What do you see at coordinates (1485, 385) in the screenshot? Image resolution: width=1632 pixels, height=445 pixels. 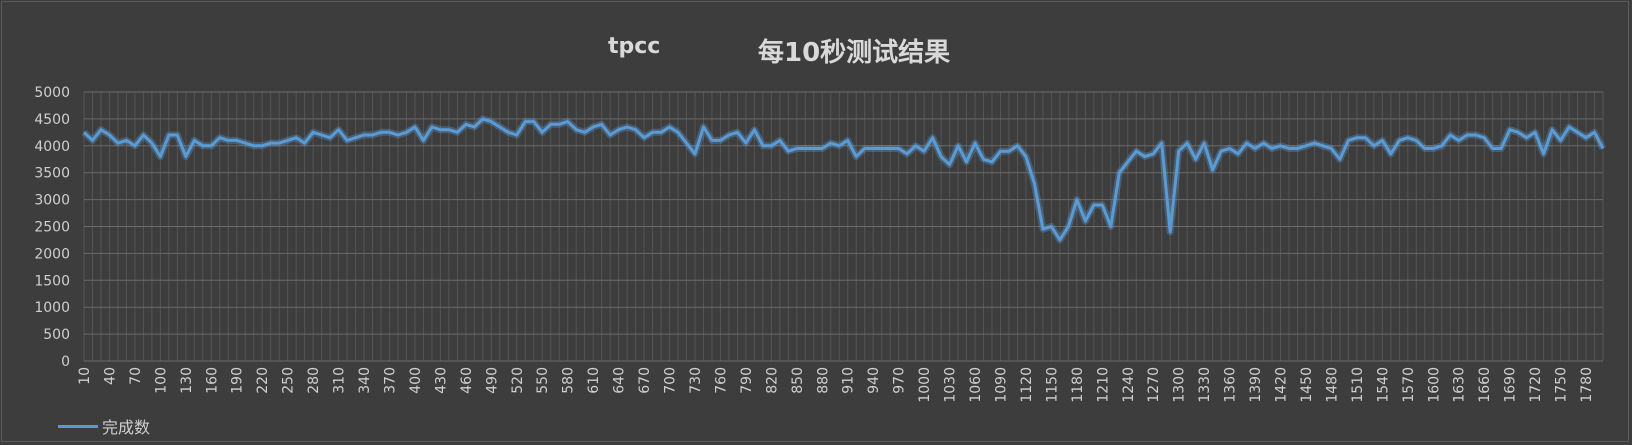 I see `x-tick-label: 1660` at bounding box center [1485, 385].